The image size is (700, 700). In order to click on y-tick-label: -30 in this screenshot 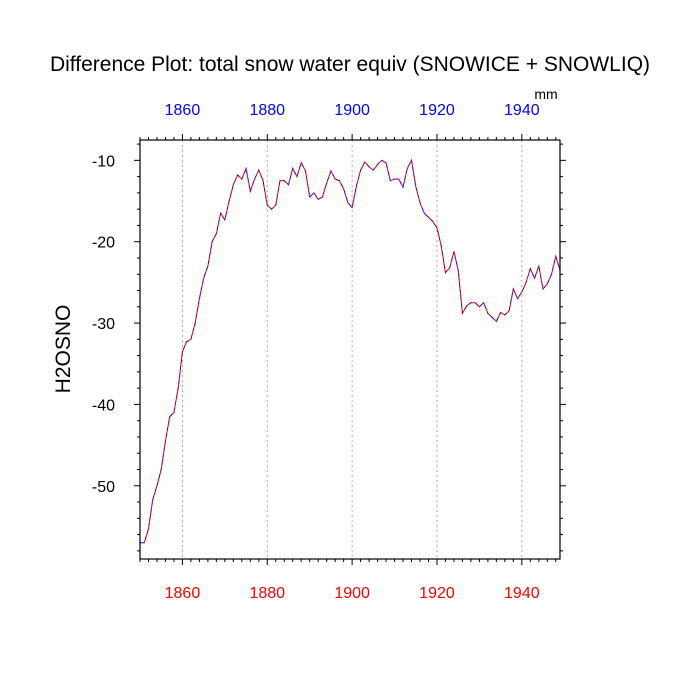, I will do `click(103, 324)`.